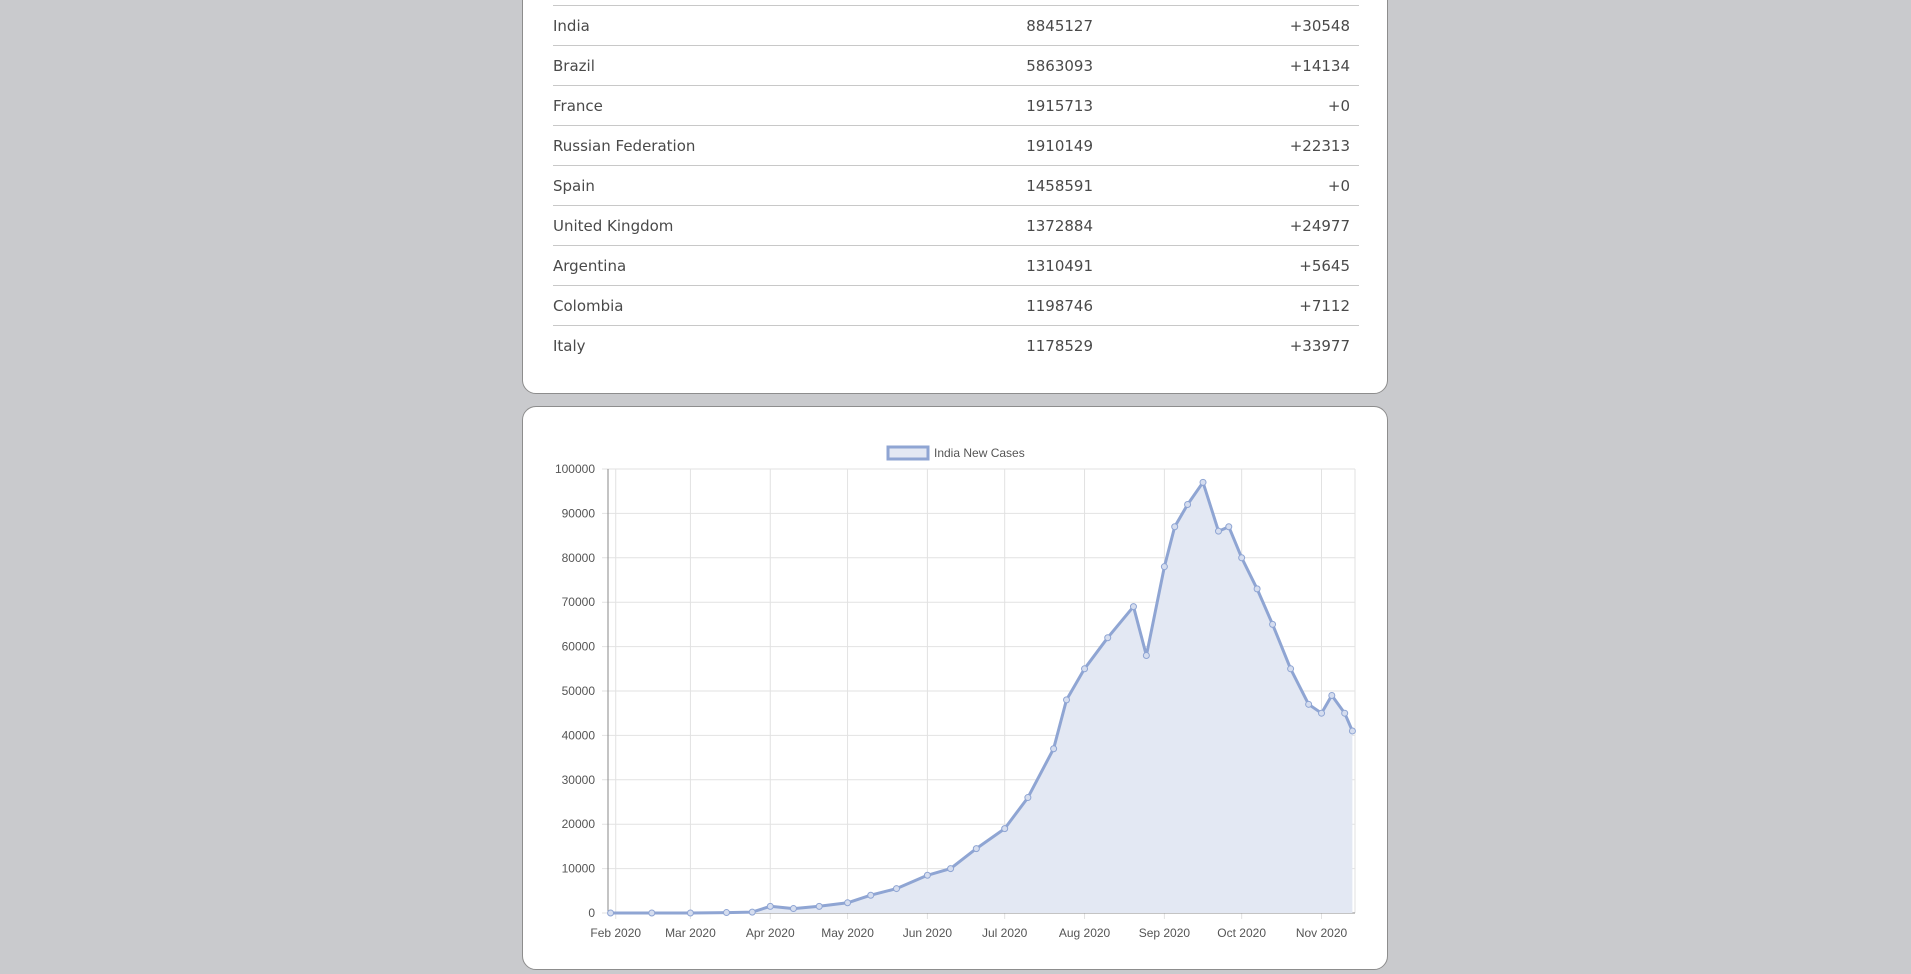 The width and height of the screenshot is (1911, 974). Describe the element at coordinates (763, 225) in the screenshot. I see `country-cell: United Kingdom` at that location.